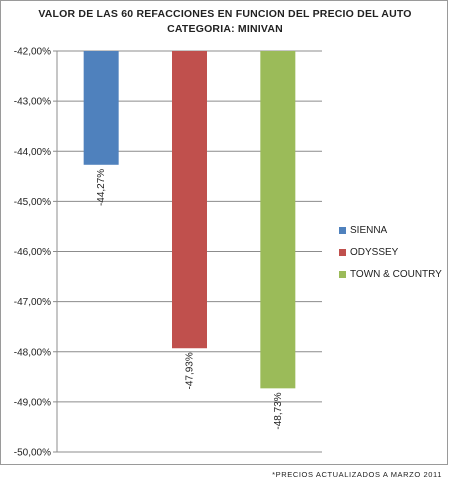  I want to click on chart-subtitle: CATEGORIA: MINIVAN, so click(225, 29).